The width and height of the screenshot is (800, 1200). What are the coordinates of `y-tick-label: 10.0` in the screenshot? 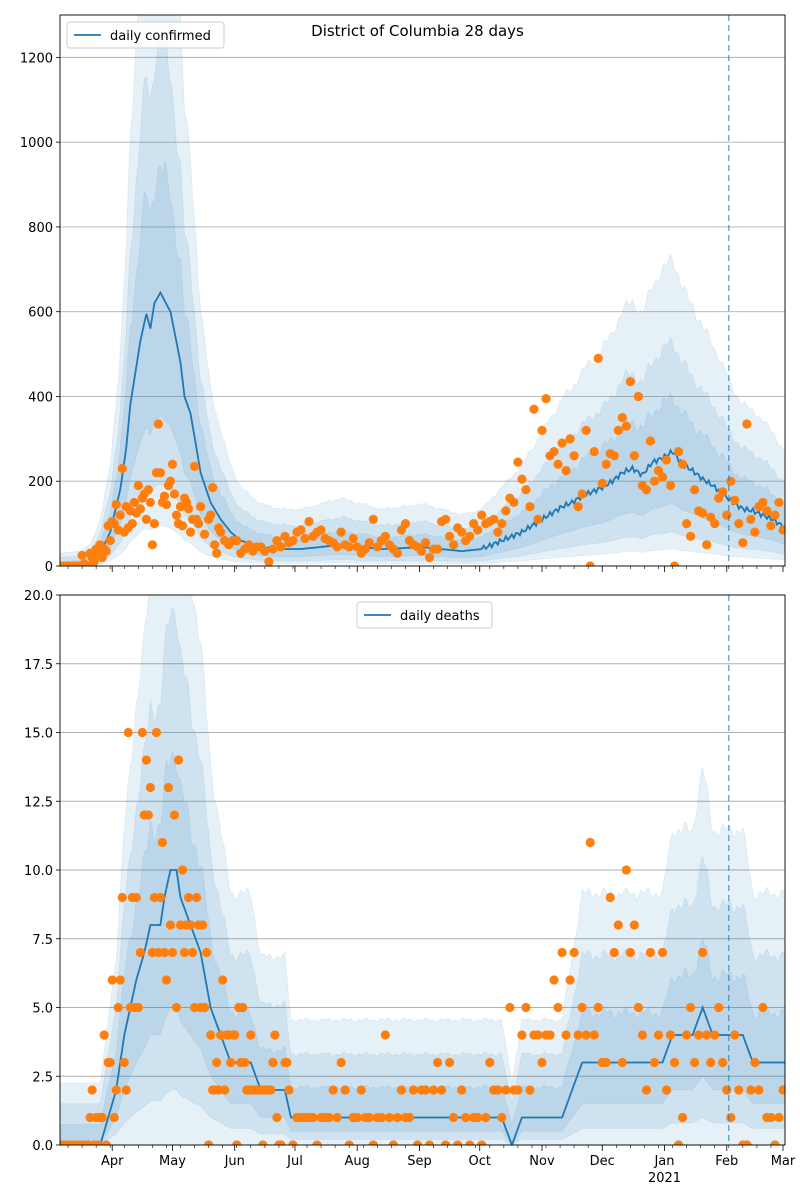 It's located at (38, 871).